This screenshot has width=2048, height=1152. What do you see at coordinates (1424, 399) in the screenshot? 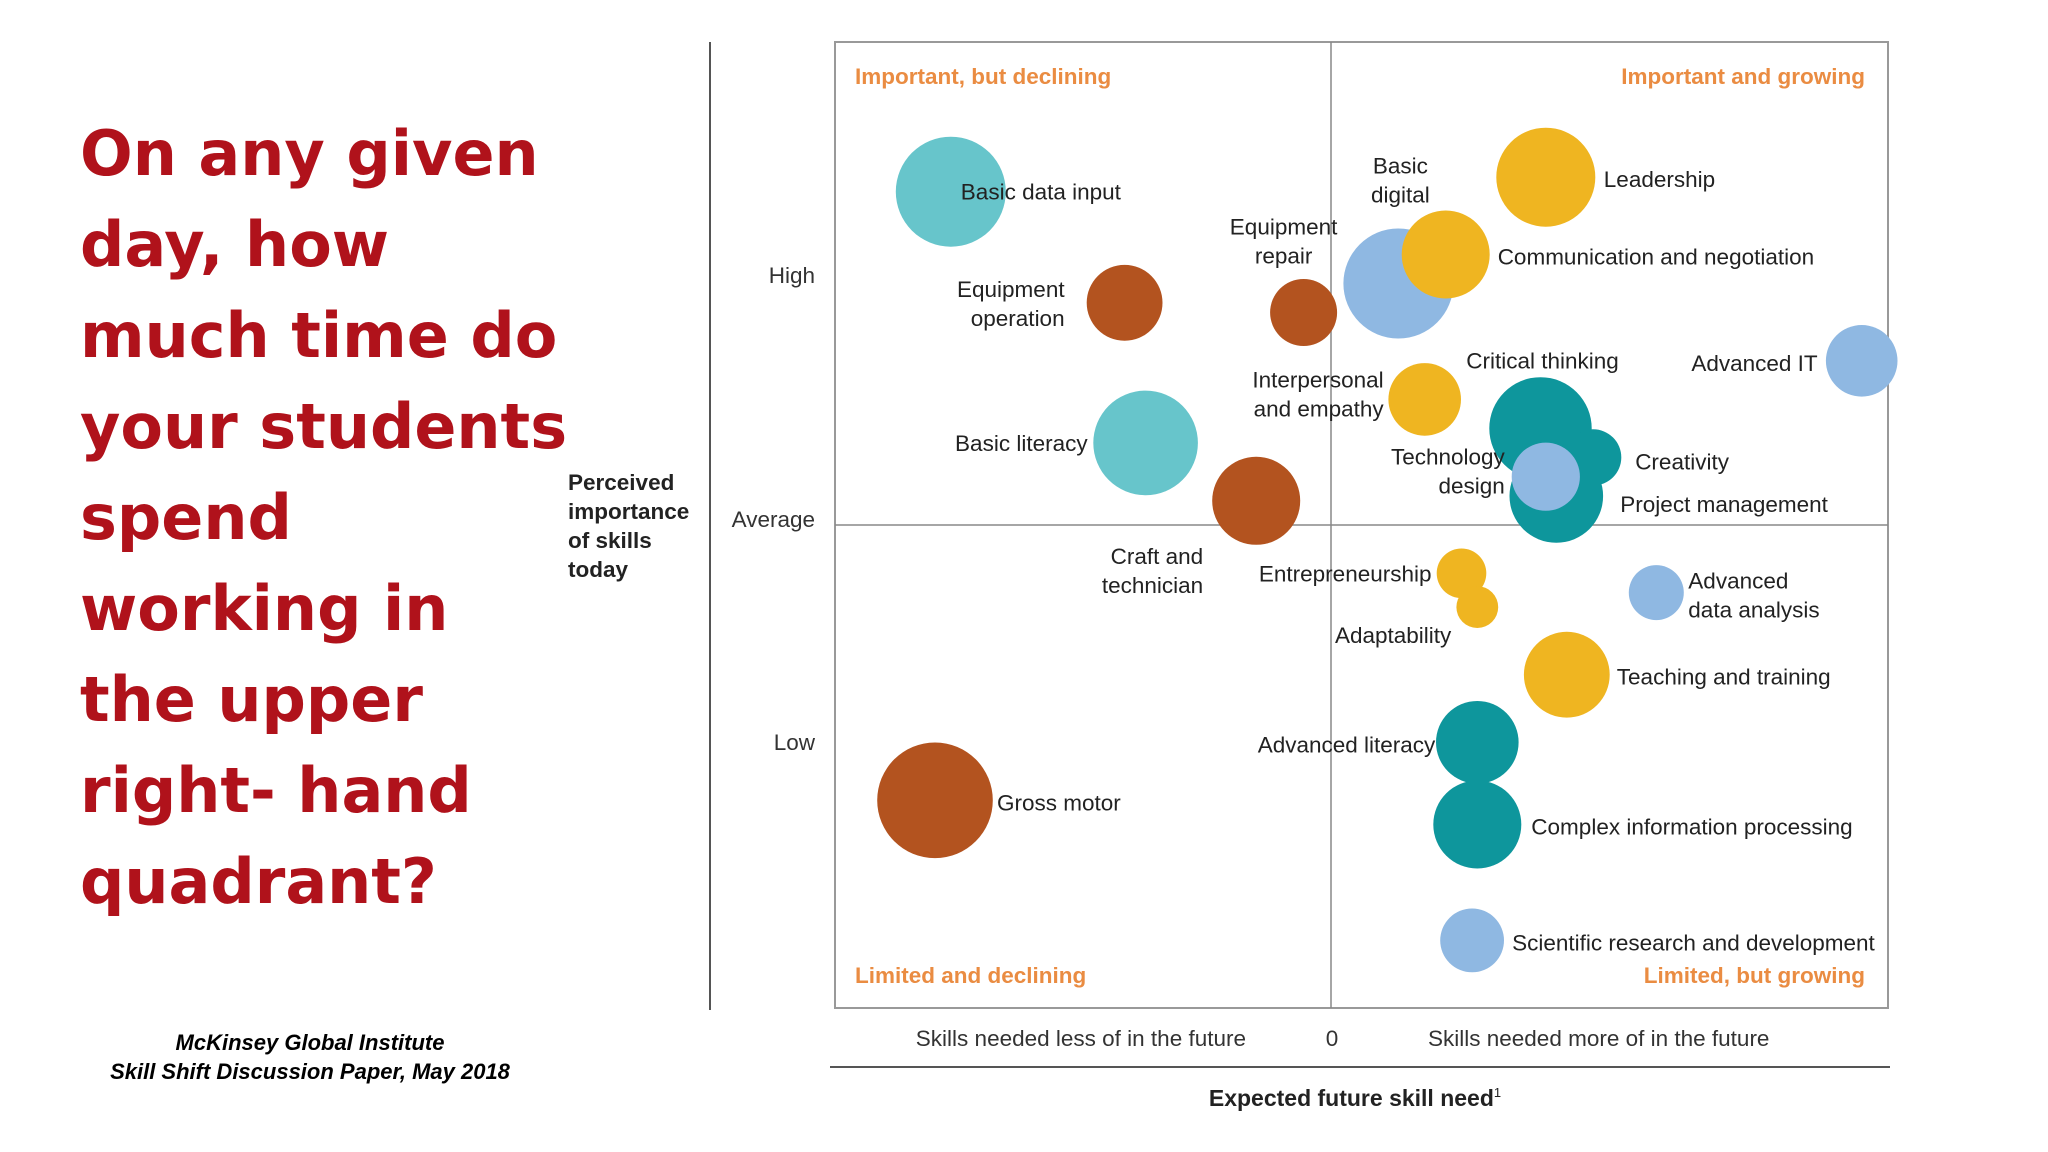
I see `bubble-interpersonal-and-empathy` at bounding box center [1424, 399].